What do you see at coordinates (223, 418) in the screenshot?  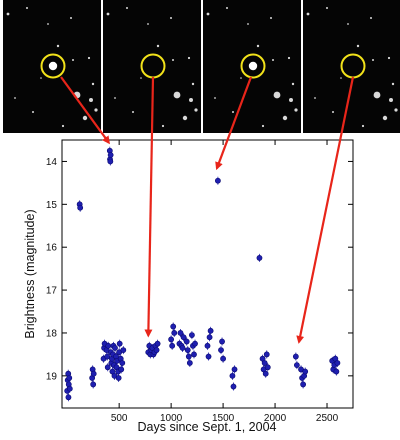 I see `x-tick-label: 1500` at bounding box center [223, 418].